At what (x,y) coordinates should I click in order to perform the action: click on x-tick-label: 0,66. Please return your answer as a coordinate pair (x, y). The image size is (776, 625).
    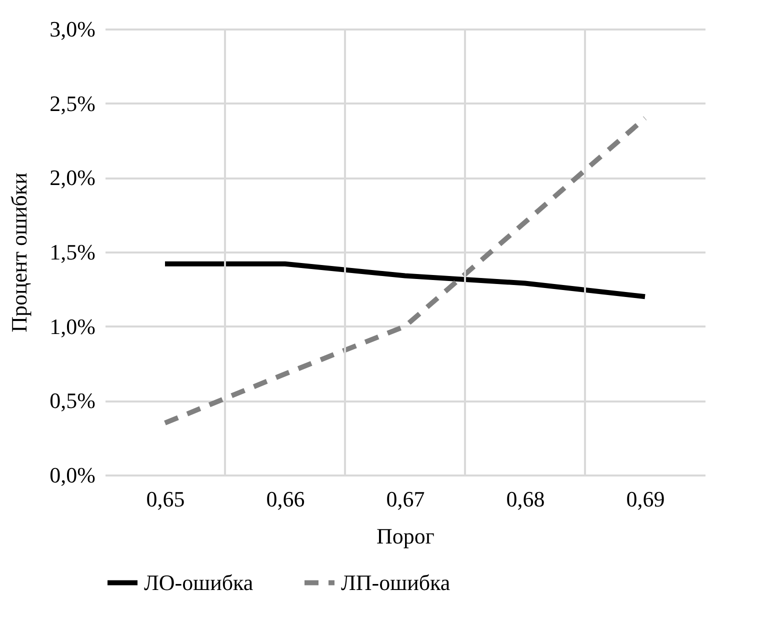
    Looking at the image, I should click on (285, 499).